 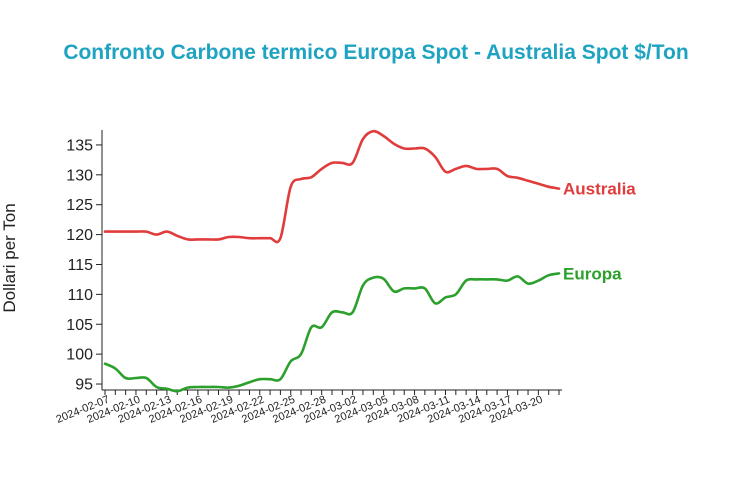 I want to click on y-tick-label: 105, so click(x=79, y=325).